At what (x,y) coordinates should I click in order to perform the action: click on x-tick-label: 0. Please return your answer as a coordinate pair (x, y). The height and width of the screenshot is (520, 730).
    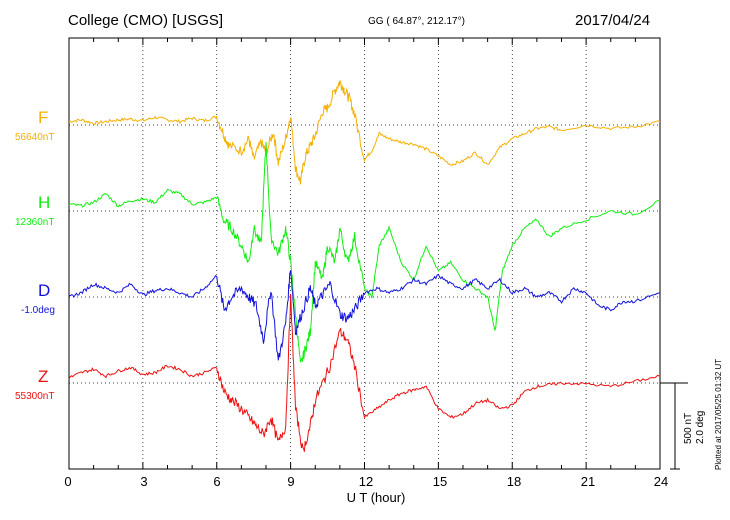
    Looking at the image, I should click on (68, 481).